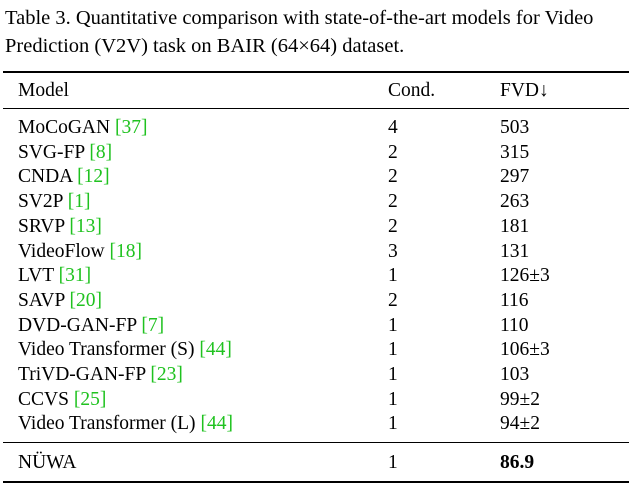 The height and width of the screenshot is (489, 632). What do you see at coordinates (47, 462) in the screenshot?
I see `final-model: NÜWA` at bounding box center [47, 462].